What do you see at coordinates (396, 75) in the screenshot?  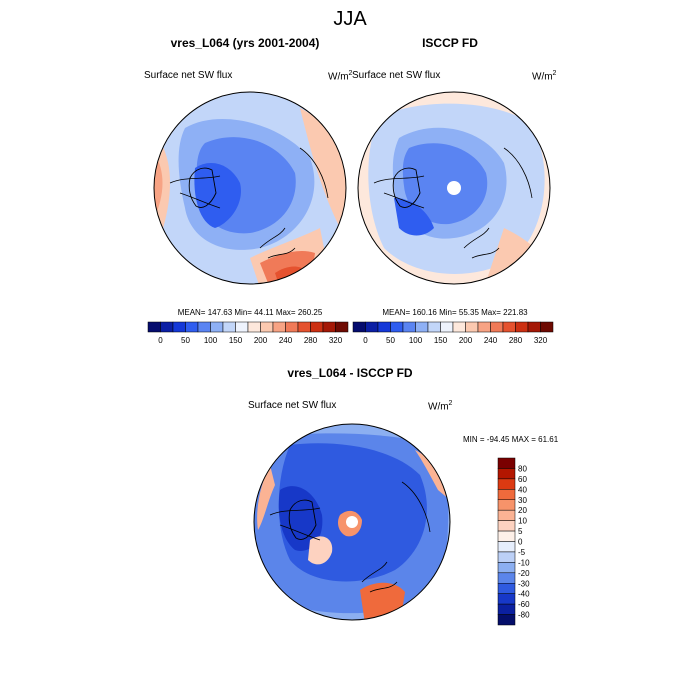 I see `panel-2-left-label: Surface net SW flux` at bounding box center [396, 75].